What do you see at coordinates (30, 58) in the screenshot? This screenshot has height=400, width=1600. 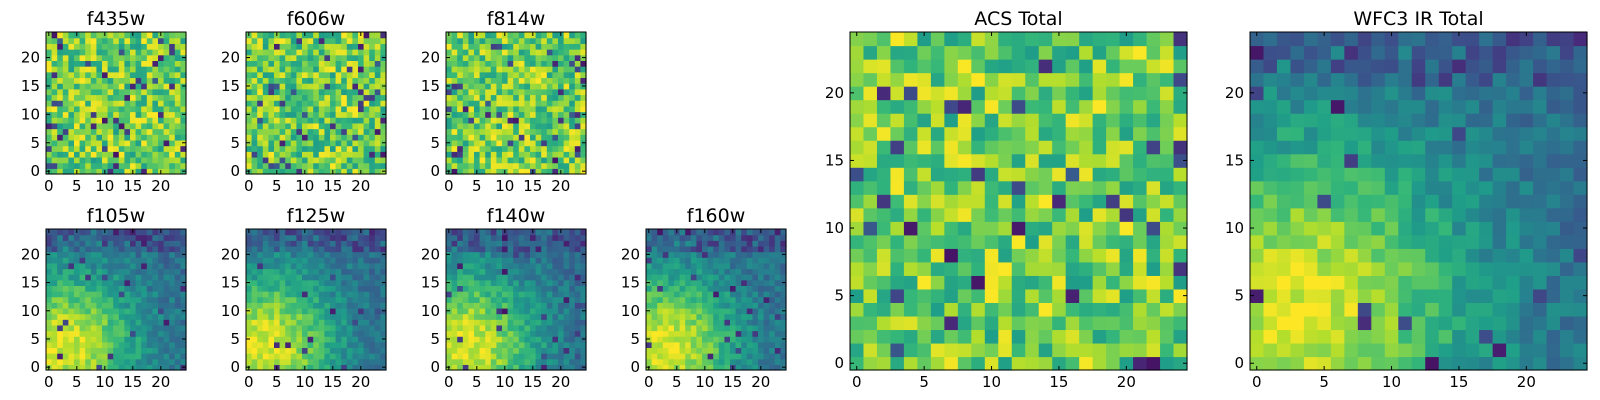 I see `y-tick-label: 20` at bounding box center [30, 58].